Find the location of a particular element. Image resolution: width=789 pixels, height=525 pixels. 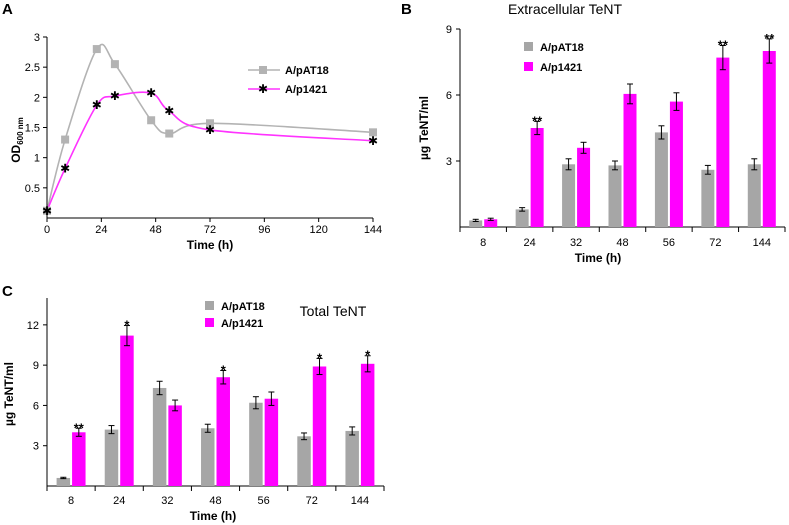

panel-c-category-label: 48 is located at coordinates (215, 501).